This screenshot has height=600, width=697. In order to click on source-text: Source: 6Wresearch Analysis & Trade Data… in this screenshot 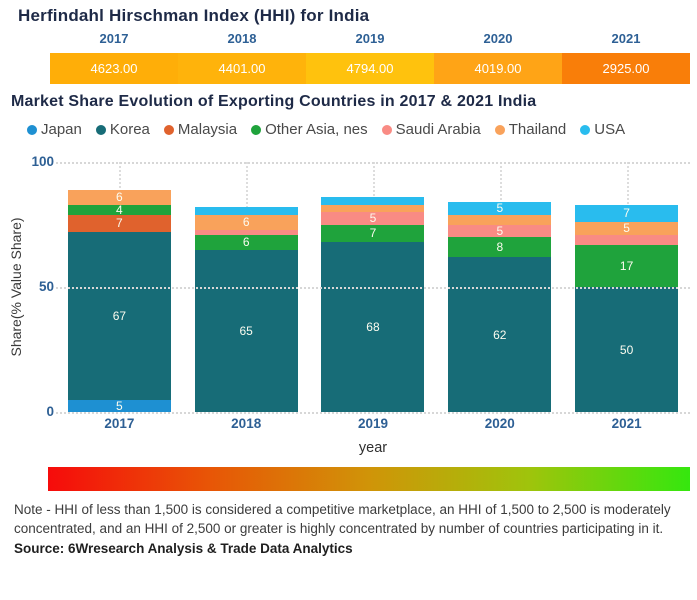, I will do `click(183, 549)`.